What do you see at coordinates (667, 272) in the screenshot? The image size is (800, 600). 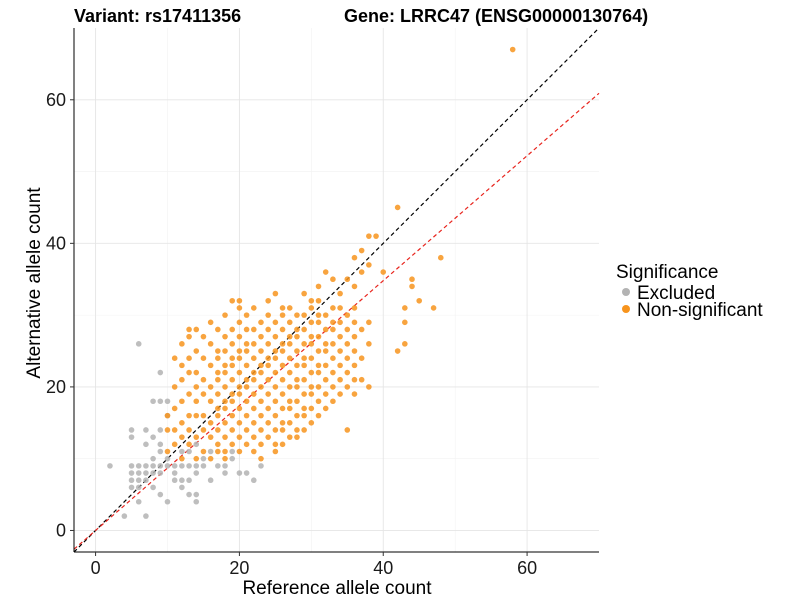 I see `legend-title: Significance` at bounding box center [667, 272].